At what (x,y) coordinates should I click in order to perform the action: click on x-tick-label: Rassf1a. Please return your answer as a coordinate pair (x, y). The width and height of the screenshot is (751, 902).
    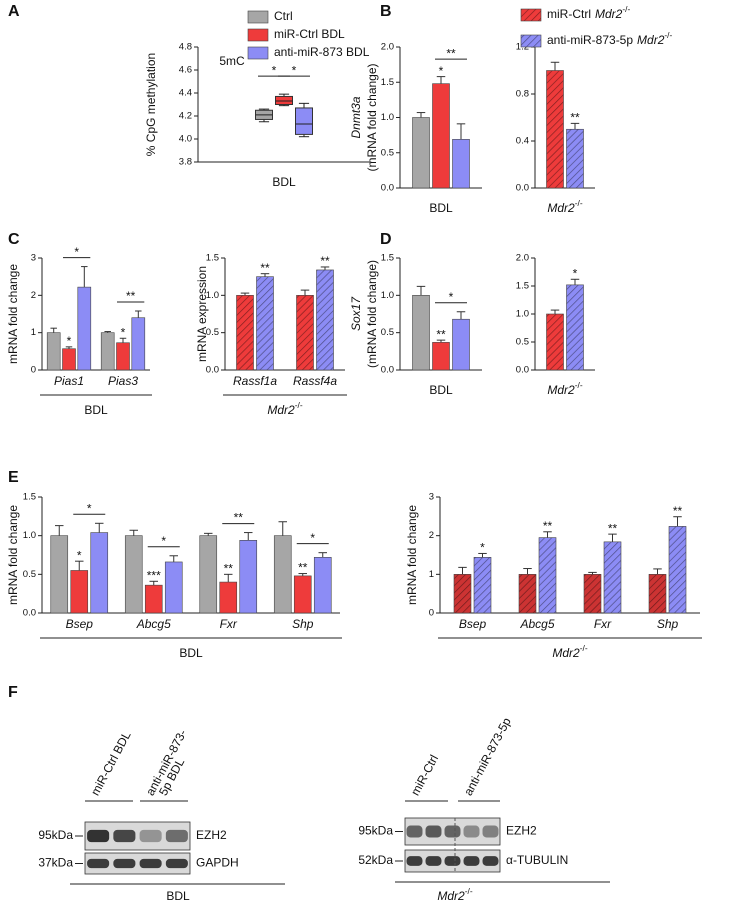
    Looking at the image, I should click on (255, 381).